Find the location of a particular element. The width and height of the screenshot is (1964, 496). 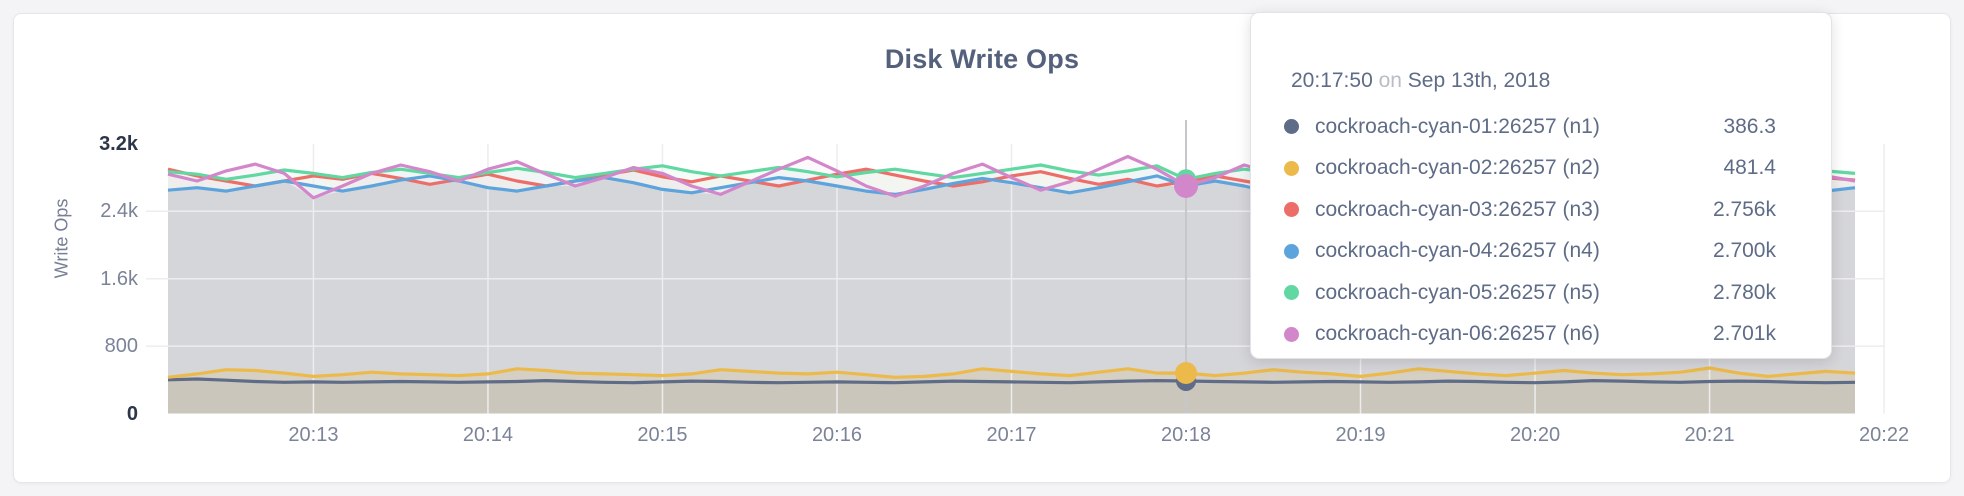

x-tick-label-20:16: 20:16 is located at coordinates (836, 435).